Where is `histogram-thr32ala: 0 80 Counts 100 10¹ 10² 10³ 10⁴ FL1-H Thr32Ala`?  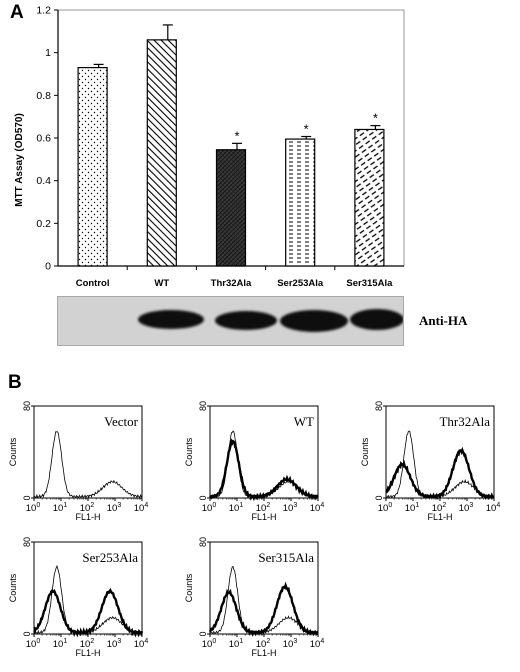
histogram-thr32ala: 0 80 Counts 100 10¹ 10² 10³ 10⁴ FL1-H Thr32Ala is located at coordinates (429, 466).